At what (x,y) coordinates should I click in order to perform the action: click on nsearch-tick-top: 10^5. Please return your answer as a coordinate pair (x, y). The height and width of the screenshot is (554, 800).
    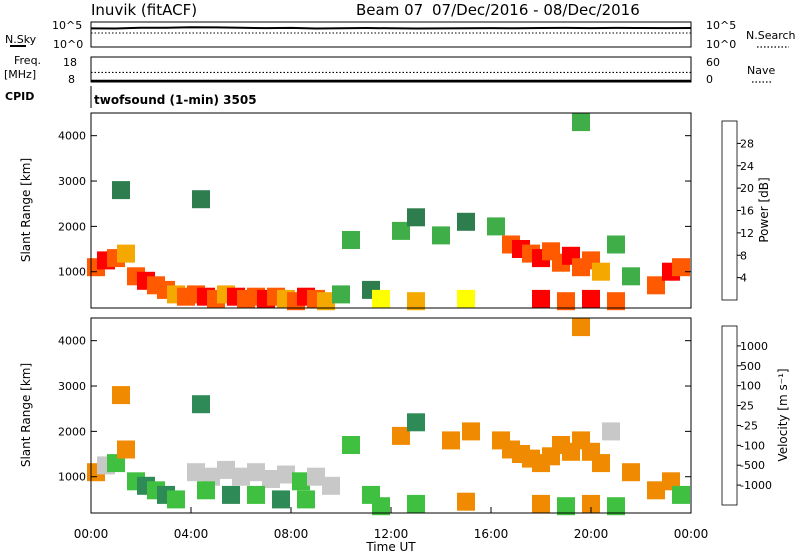
    Looking at the image, I should click on (721, 25).